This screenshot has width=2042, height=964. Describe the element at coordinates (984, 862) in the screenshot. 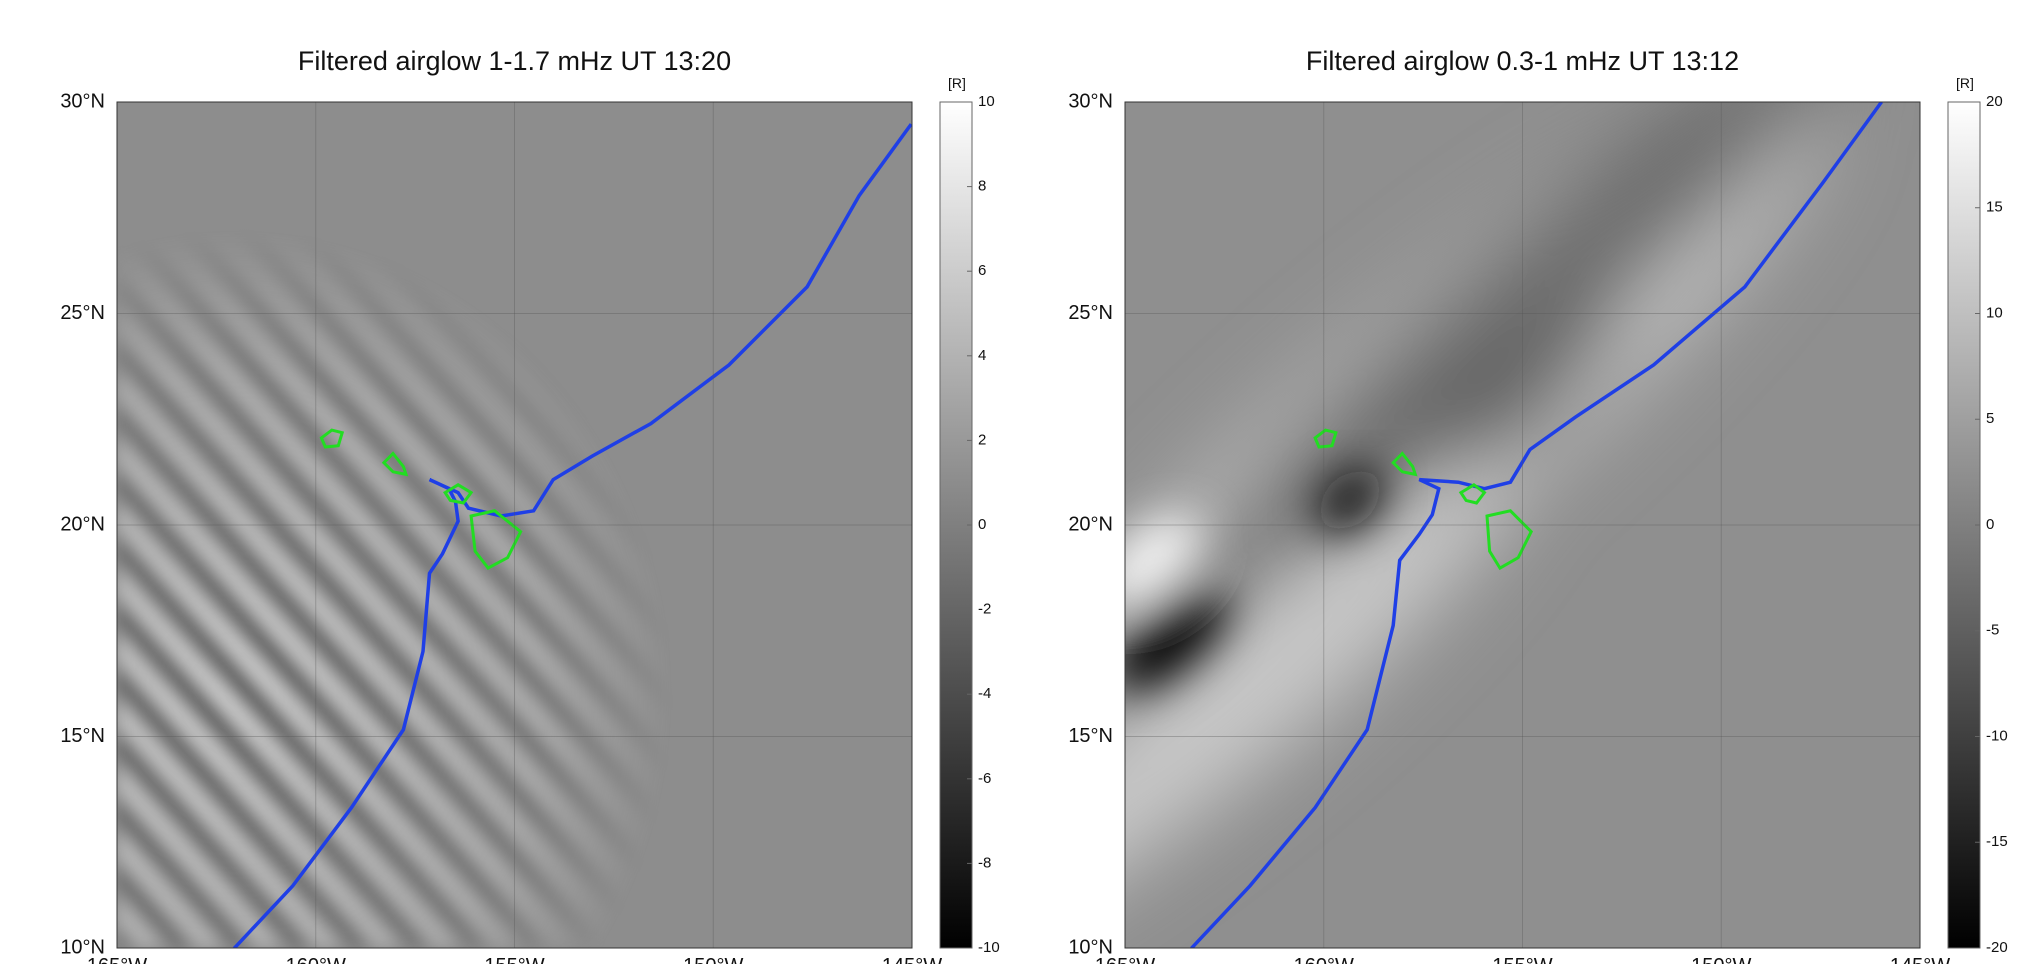

I see `colorbar-tick-label: -8` at that location.